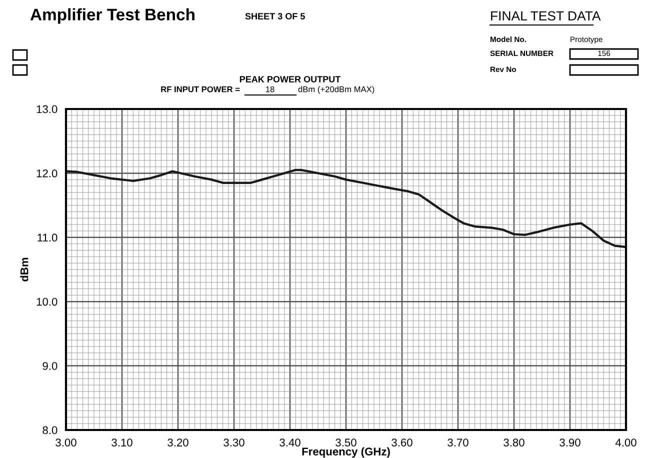 Image resolution: width=645 pixels, height=458 pixels. Describe the element at coordinates (290, 442) in the screenshot. I see `x-tick-label: 3.40` at that location.